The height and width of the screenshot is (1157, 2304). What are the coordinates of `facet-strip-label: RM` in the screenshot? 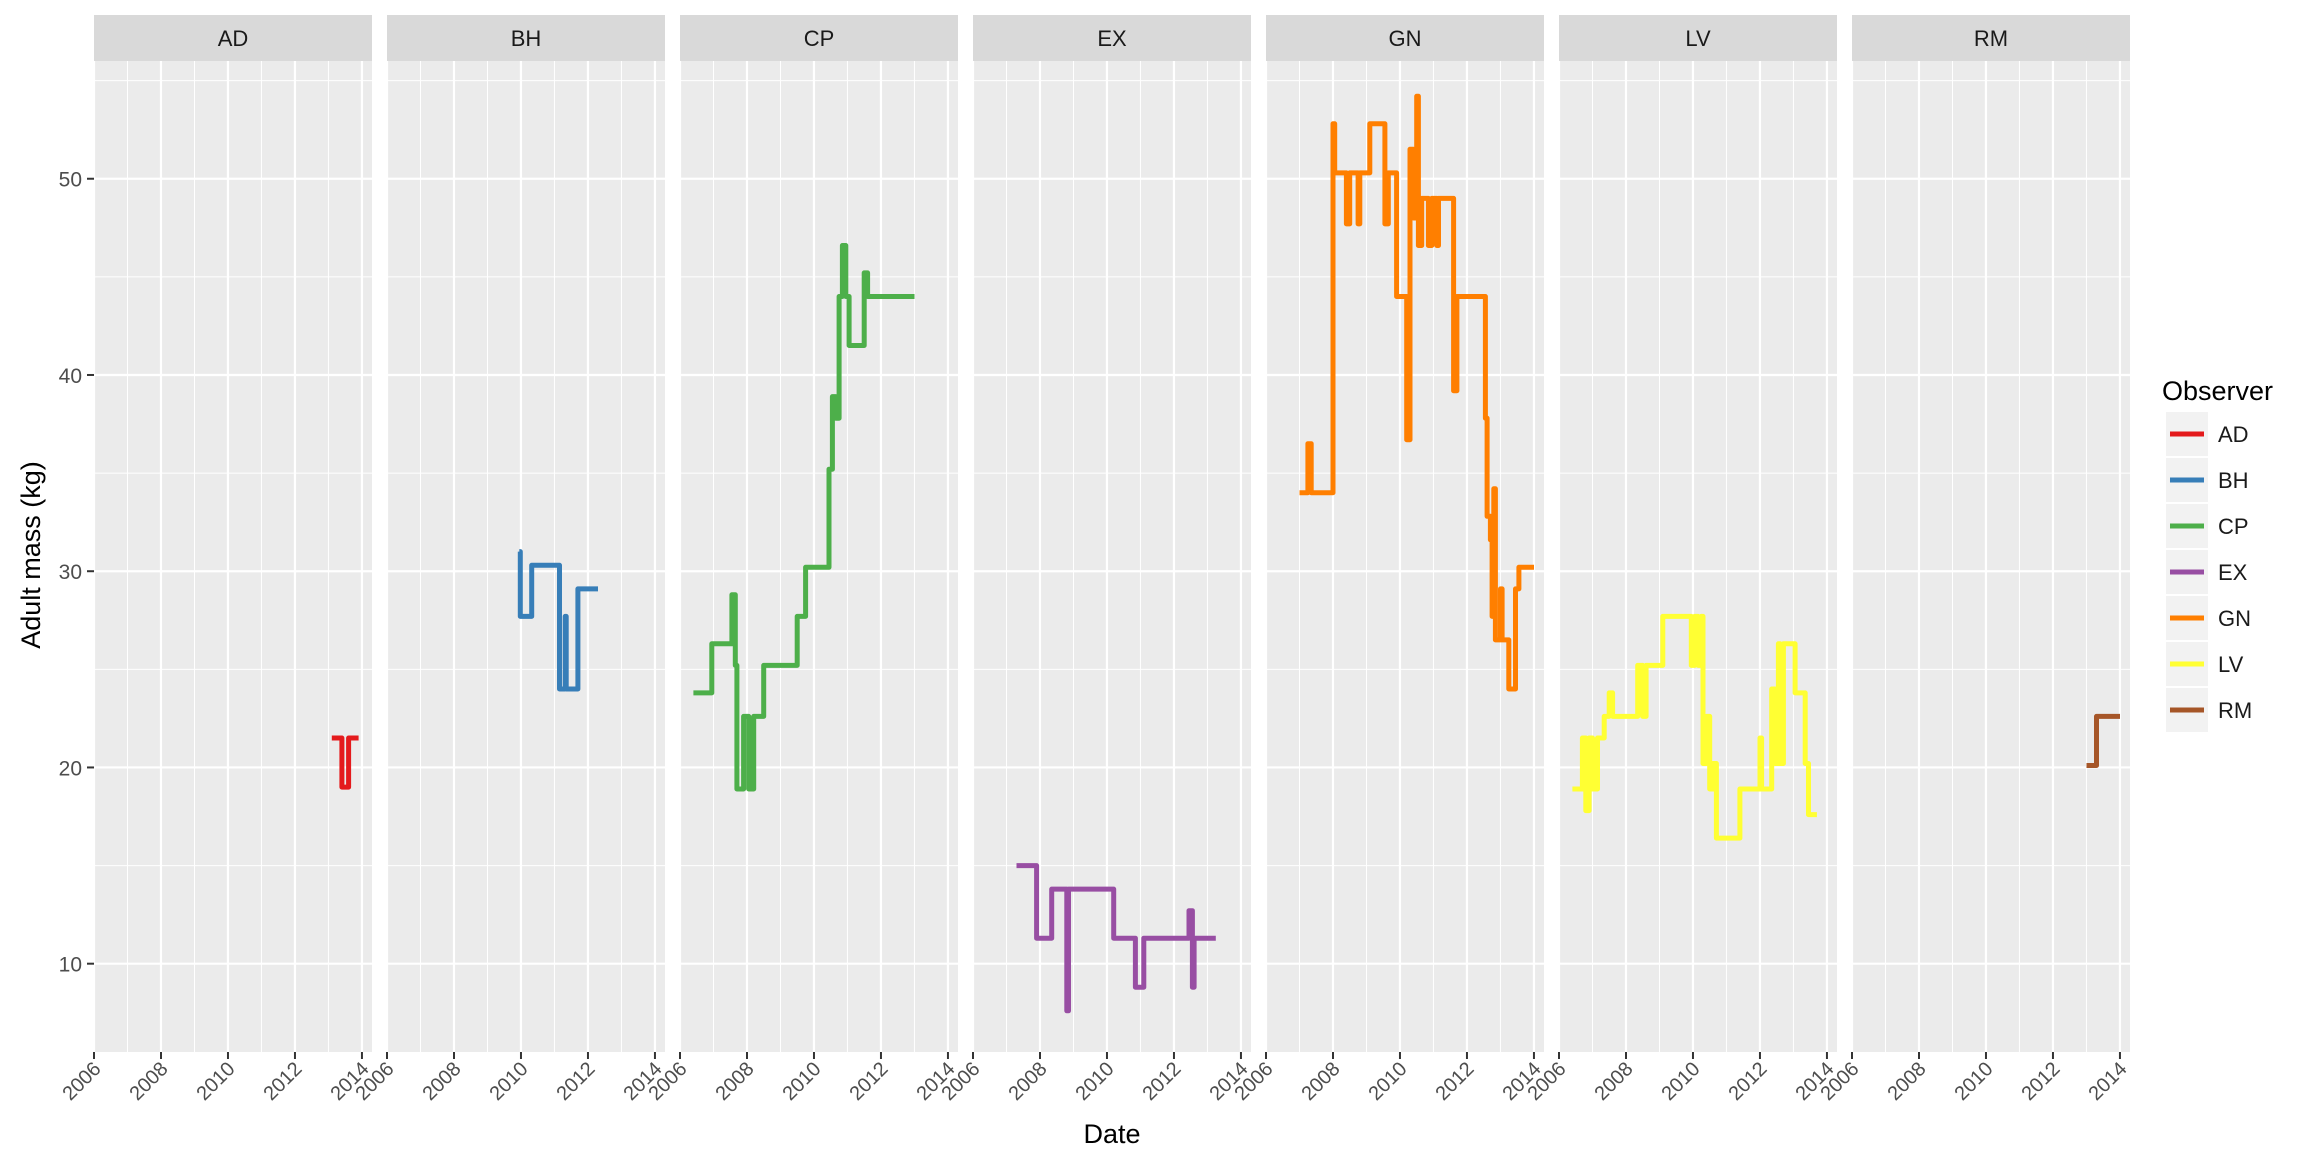 It's located at (1991, 38).